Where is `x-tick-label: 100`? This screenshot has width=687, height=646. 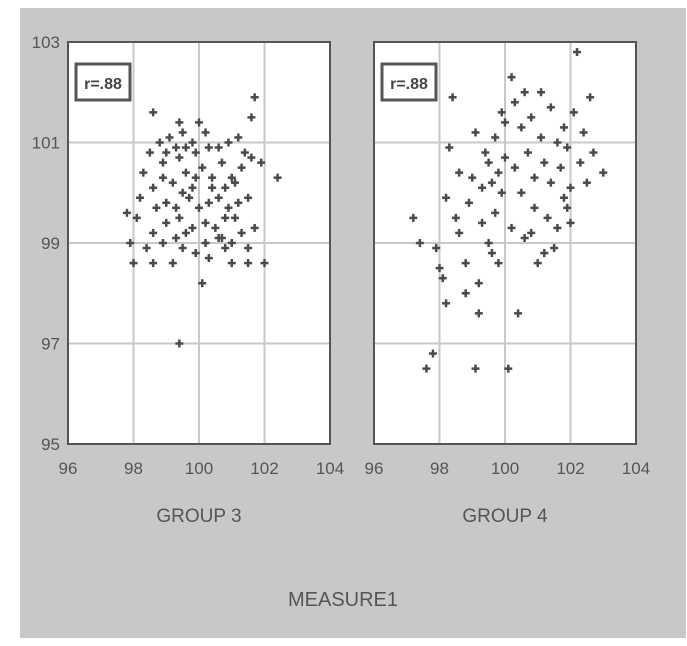 x-tick-label: 100 is located at coordinates (505, 468).